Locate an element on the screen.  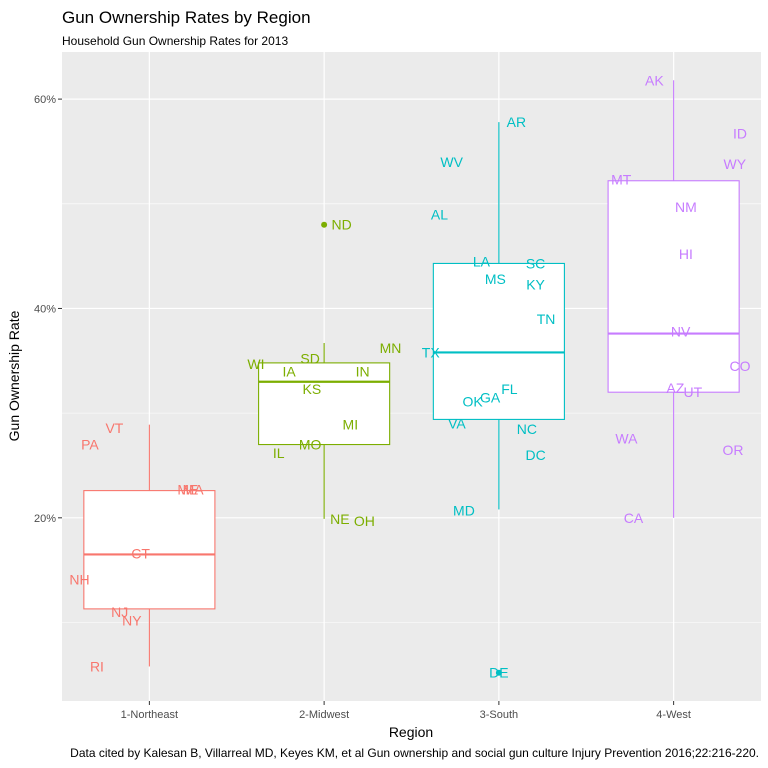
state-label: MS is located at coordinates (495, 279).